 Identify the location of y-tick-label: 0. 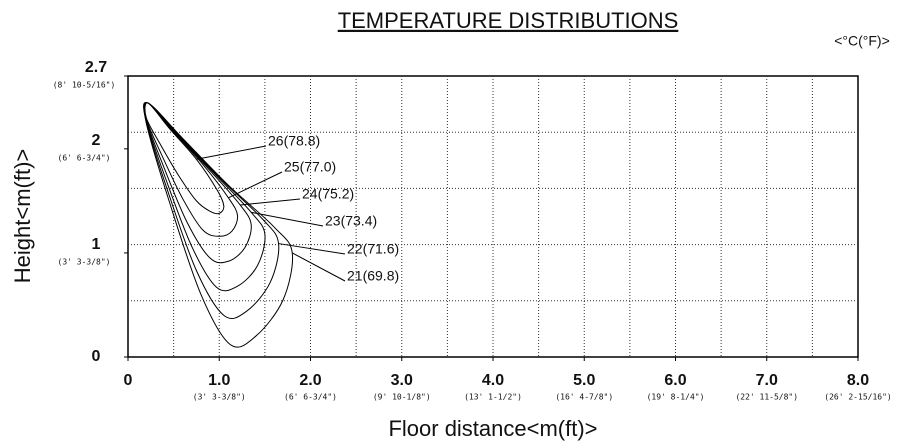
(96, 356).